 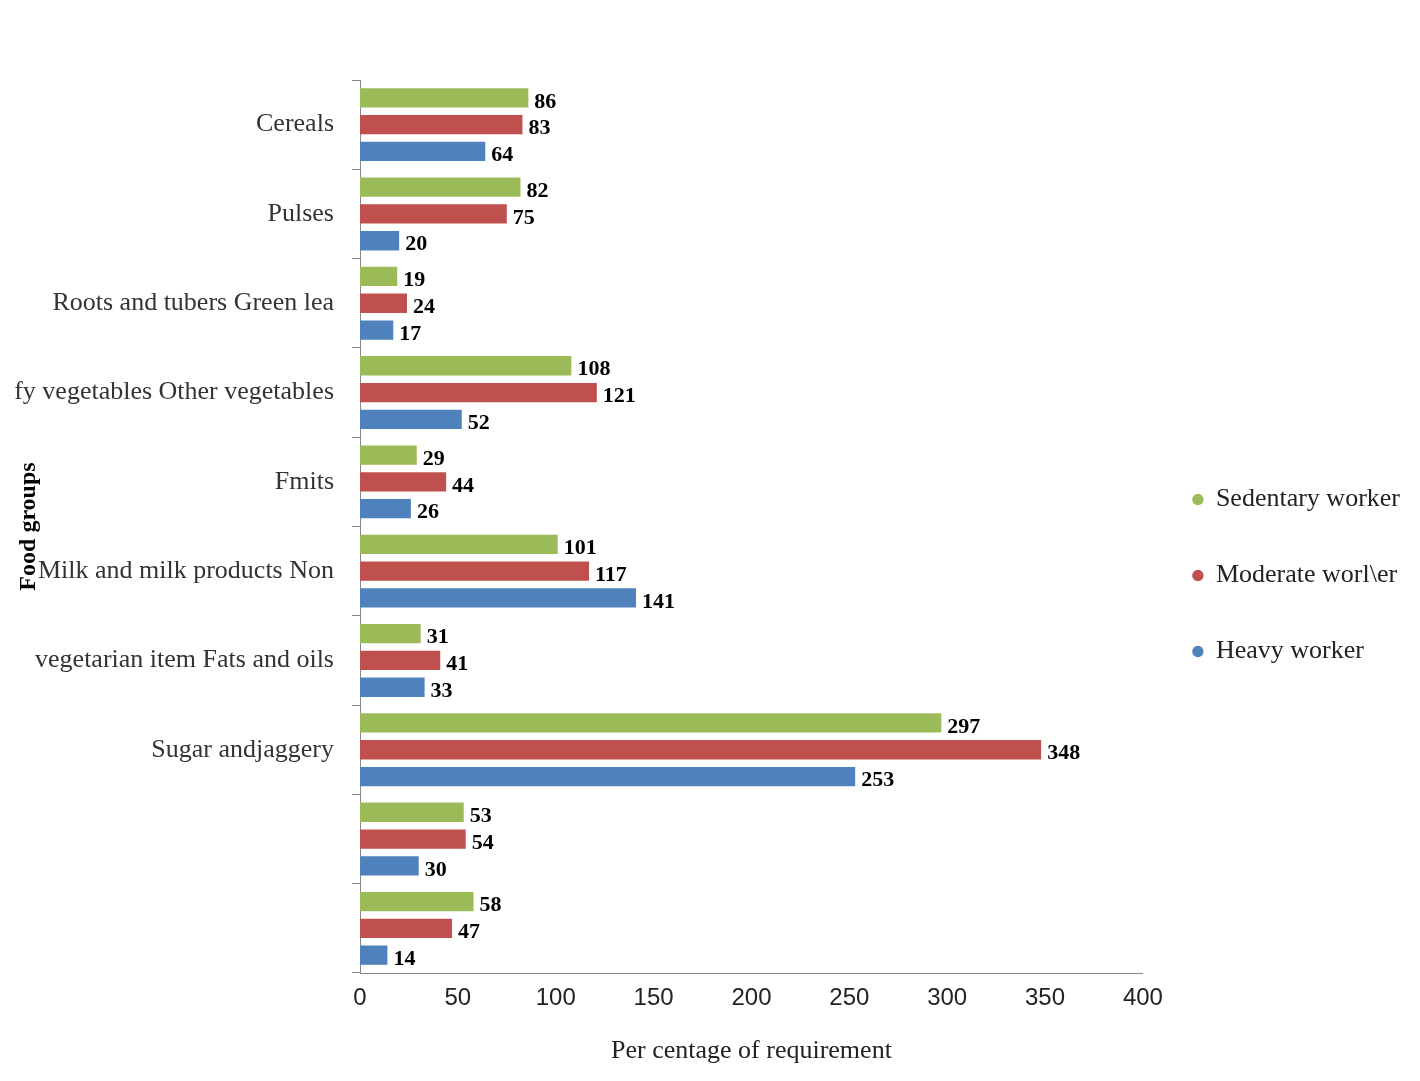 I want to click on data-label: 19, so click(x=414, y=279).